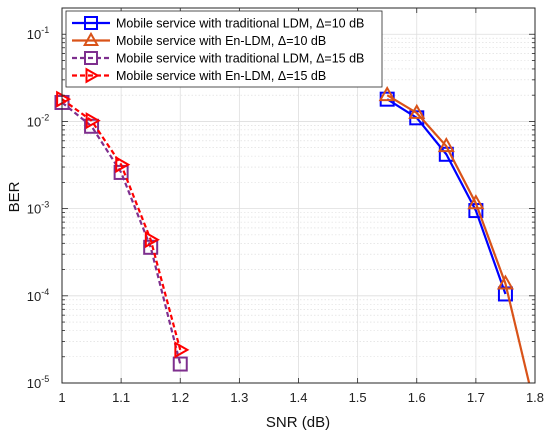 Image resolution: width=550 pixels, height=435 pixels. What do you see at coordinates (180, 397) in the screenshot?
I see `x-tick-label: 1.2` at bounding box center [180, 397].